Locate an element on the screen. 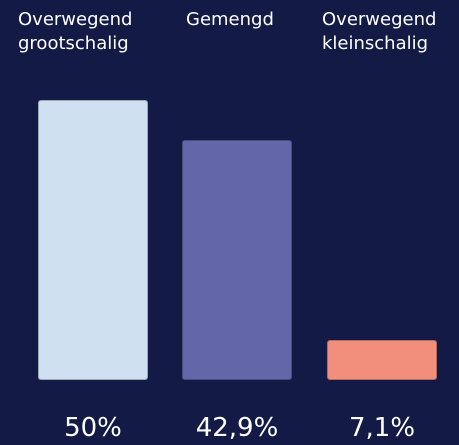 This screenshot has width=459, height=445. category-label: Gemengd is located at coordinates (230, 19).